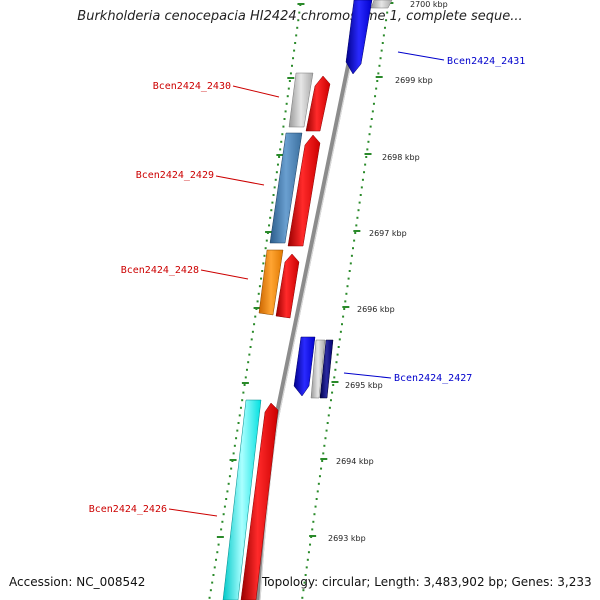  Describe the element at coordinates (175, 175) in the screenshot. I see `gene-label: Bcen2424_2429` at that location.